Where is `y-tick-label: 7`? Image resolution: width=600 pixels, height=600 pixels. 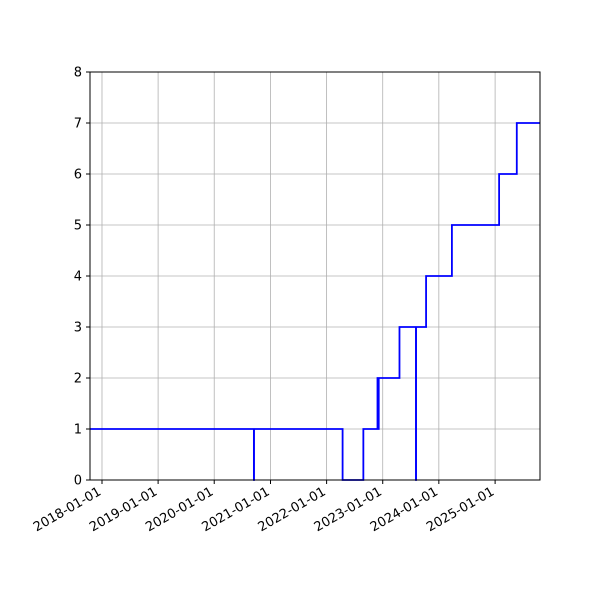 y-tick-label: 7 is located at coordinates (78, 124).